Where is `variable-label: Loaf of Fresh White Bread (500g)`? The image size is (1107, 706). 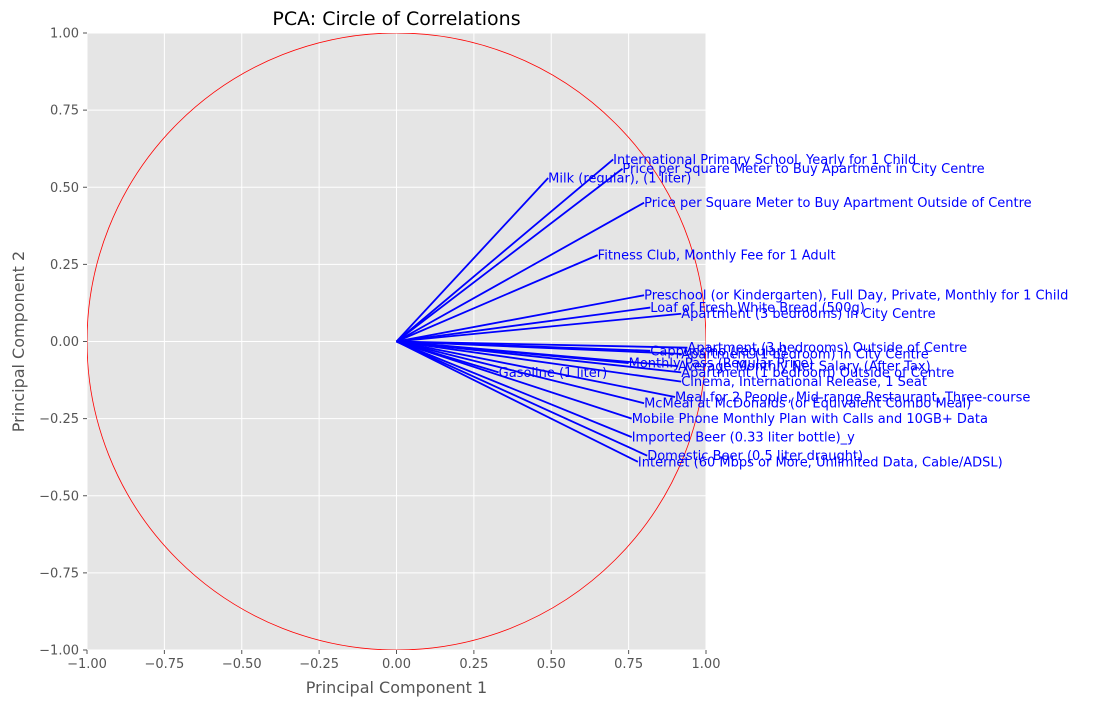
variable-label: Loaf of Fresh White Bread (500g) is located at coordinates (757, 308).